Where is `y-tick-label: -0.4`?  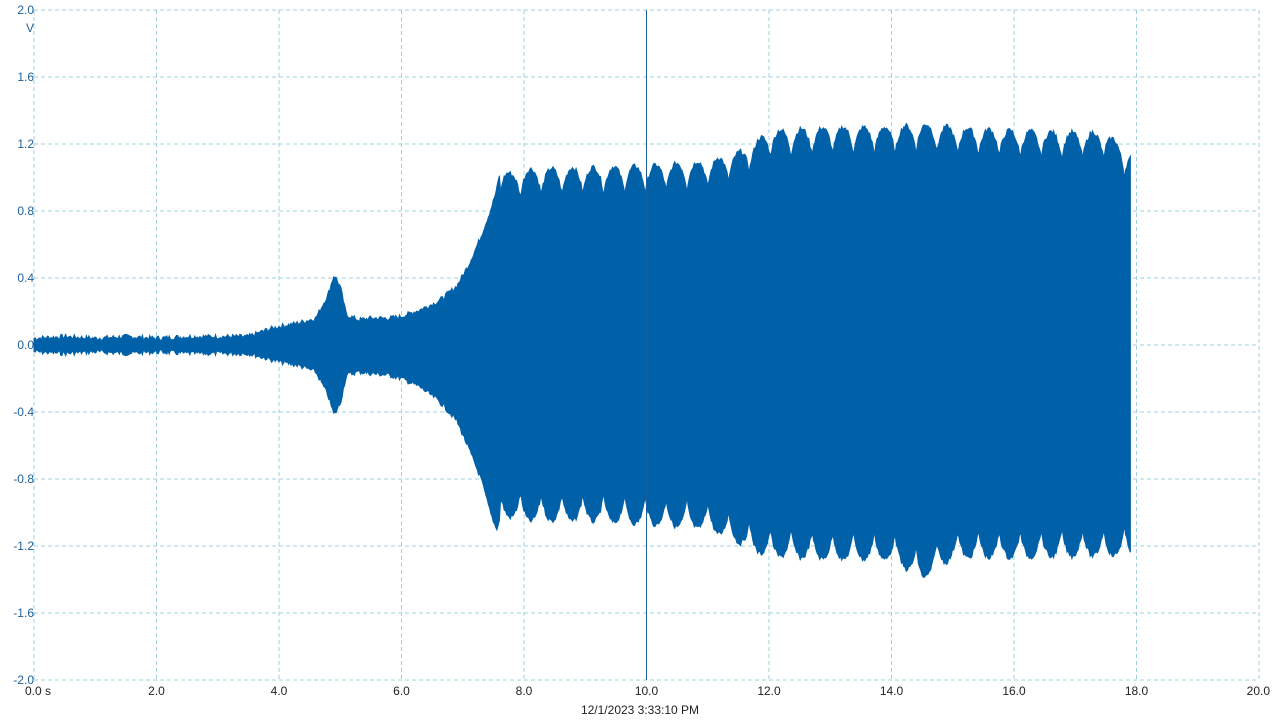
y-tick-label: -0.4 is located at coordinates (23, 412).